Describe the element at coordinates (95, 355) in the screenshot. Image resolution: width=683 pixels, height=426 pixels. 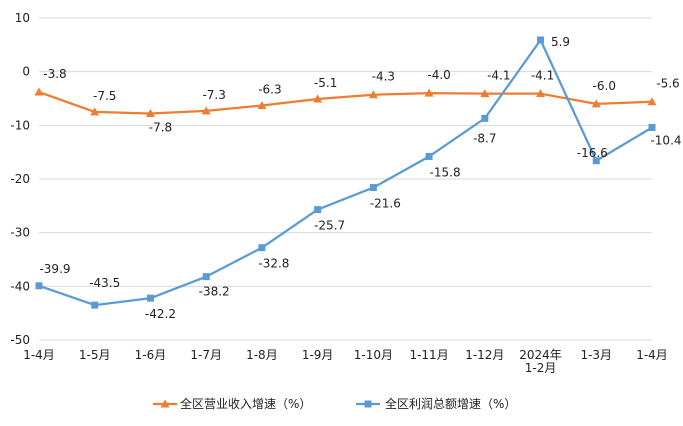
I see `x-tick-label: 1-5月` at that location.